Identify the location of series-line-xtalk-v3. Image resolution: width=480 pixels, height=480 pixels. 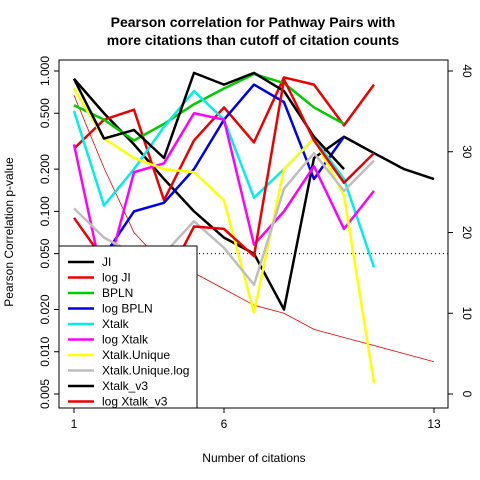
(208, 120).